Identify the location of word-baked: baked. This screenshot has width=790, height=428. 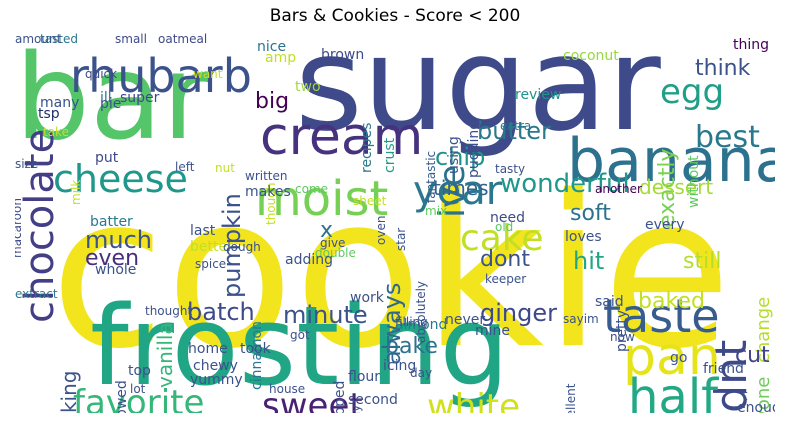
(671, 301).